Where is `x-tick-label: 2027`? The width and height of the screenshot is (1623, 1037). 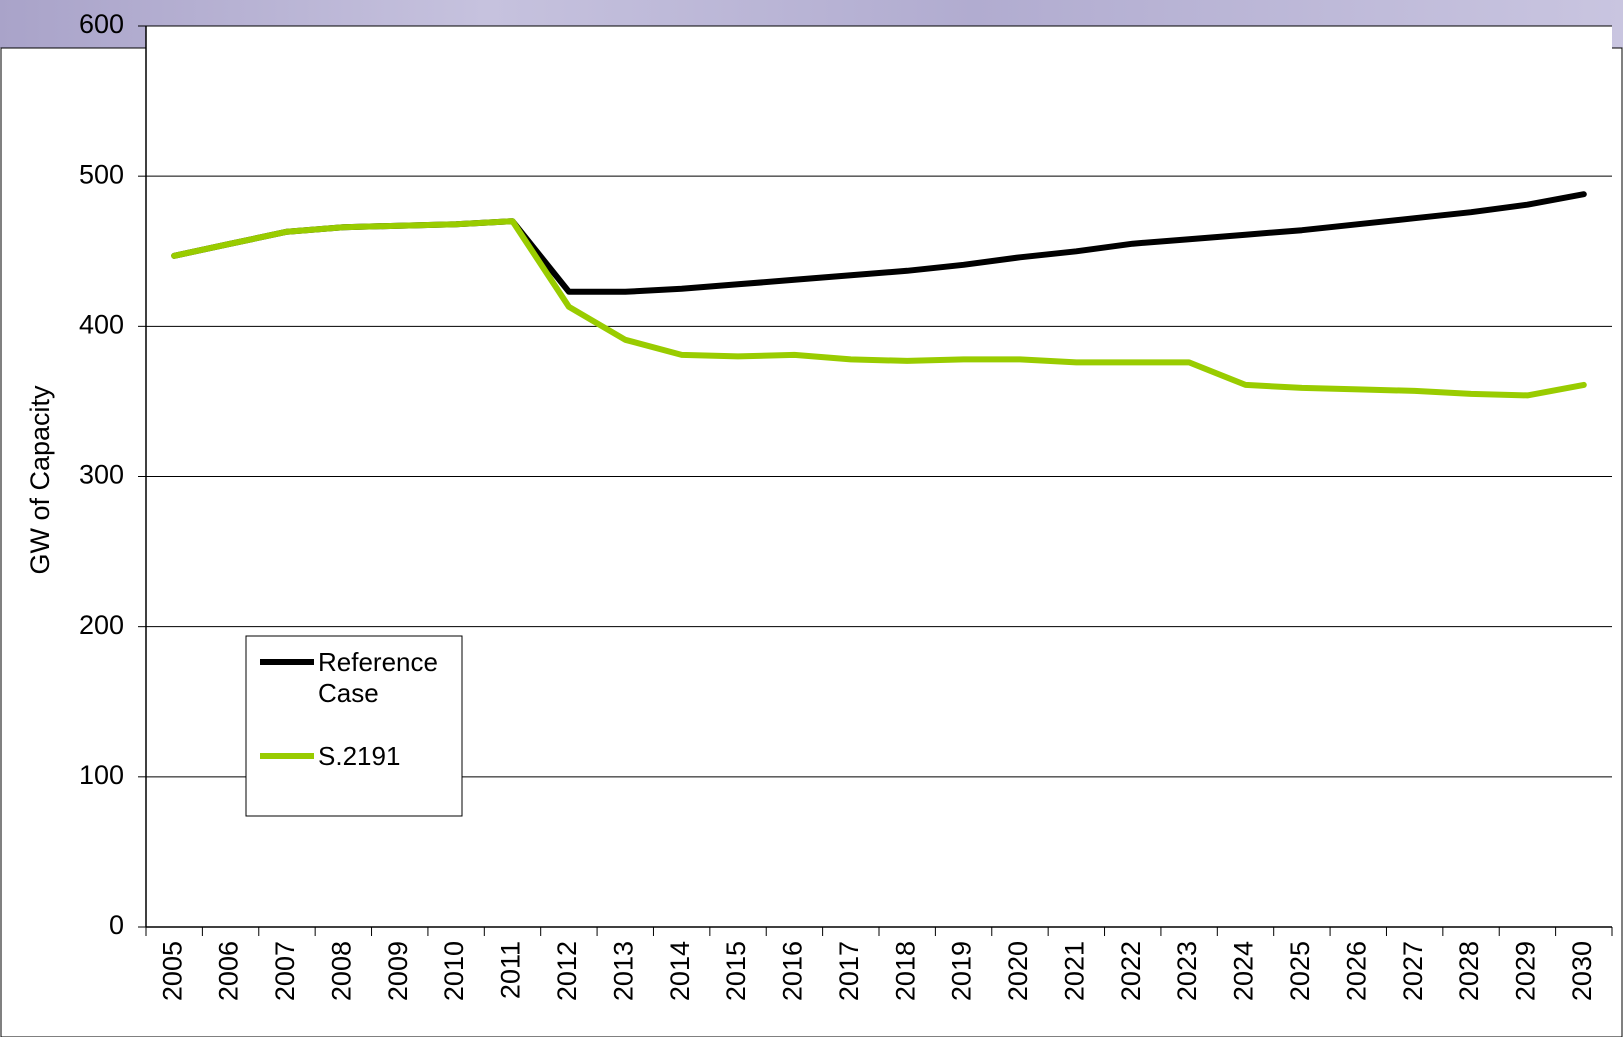
x-tick-label: 2027 is located at coordinates (1413, 971).